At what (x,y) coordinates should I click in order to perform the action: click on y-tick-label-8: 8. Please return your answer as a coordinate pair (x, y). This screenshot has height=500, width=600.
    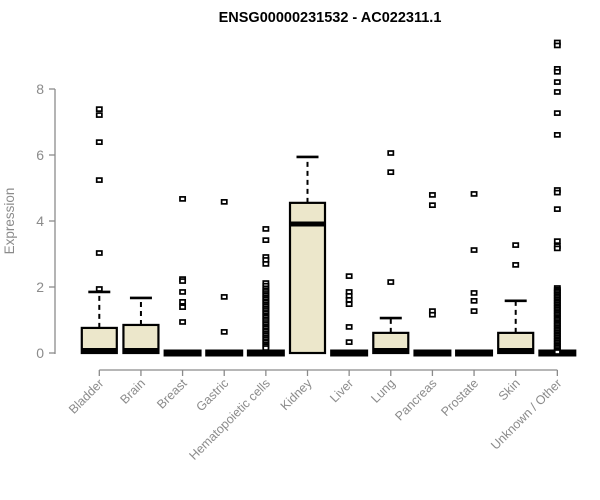
    Looking at the image, I should click on (40, 89).